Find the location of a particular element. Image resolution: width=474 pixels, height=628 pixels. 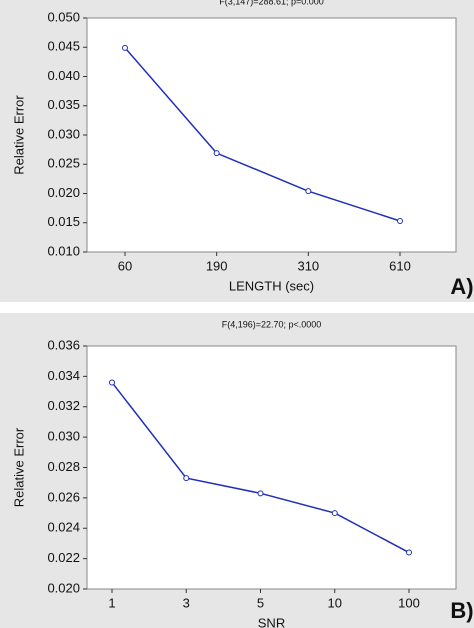

x-tick-label: 190 is located at coordinates (217, 265).